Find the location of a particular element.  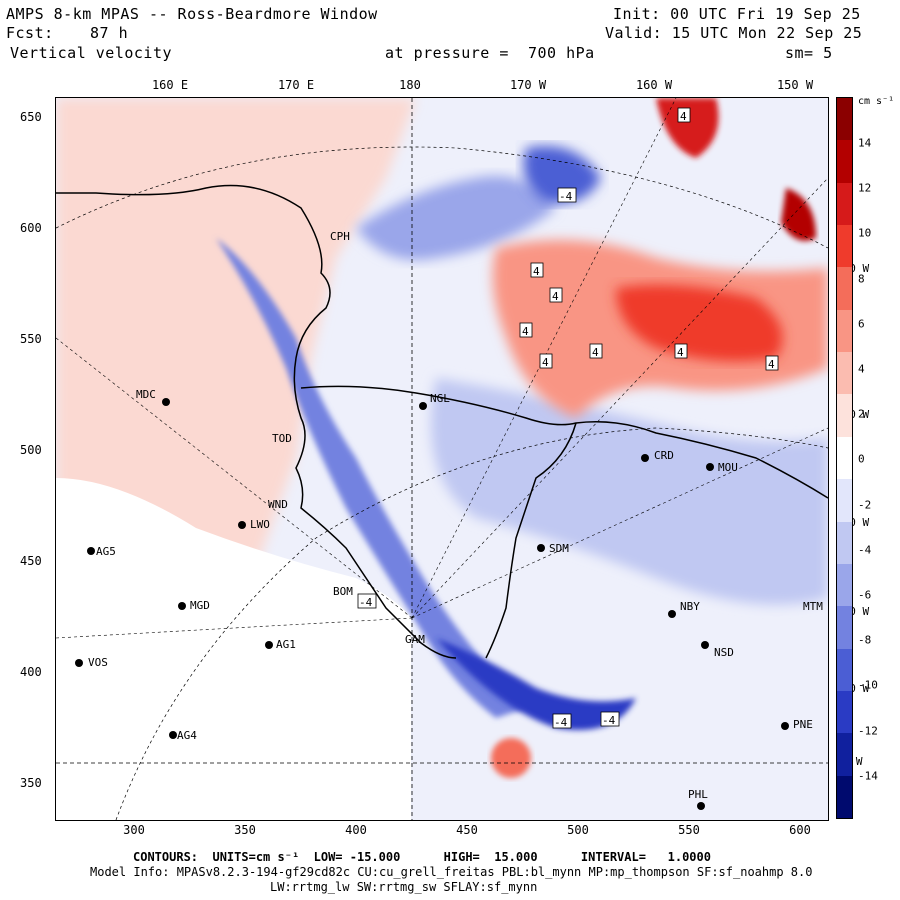

x-tick: 600 is located at coordinates (800, 830).